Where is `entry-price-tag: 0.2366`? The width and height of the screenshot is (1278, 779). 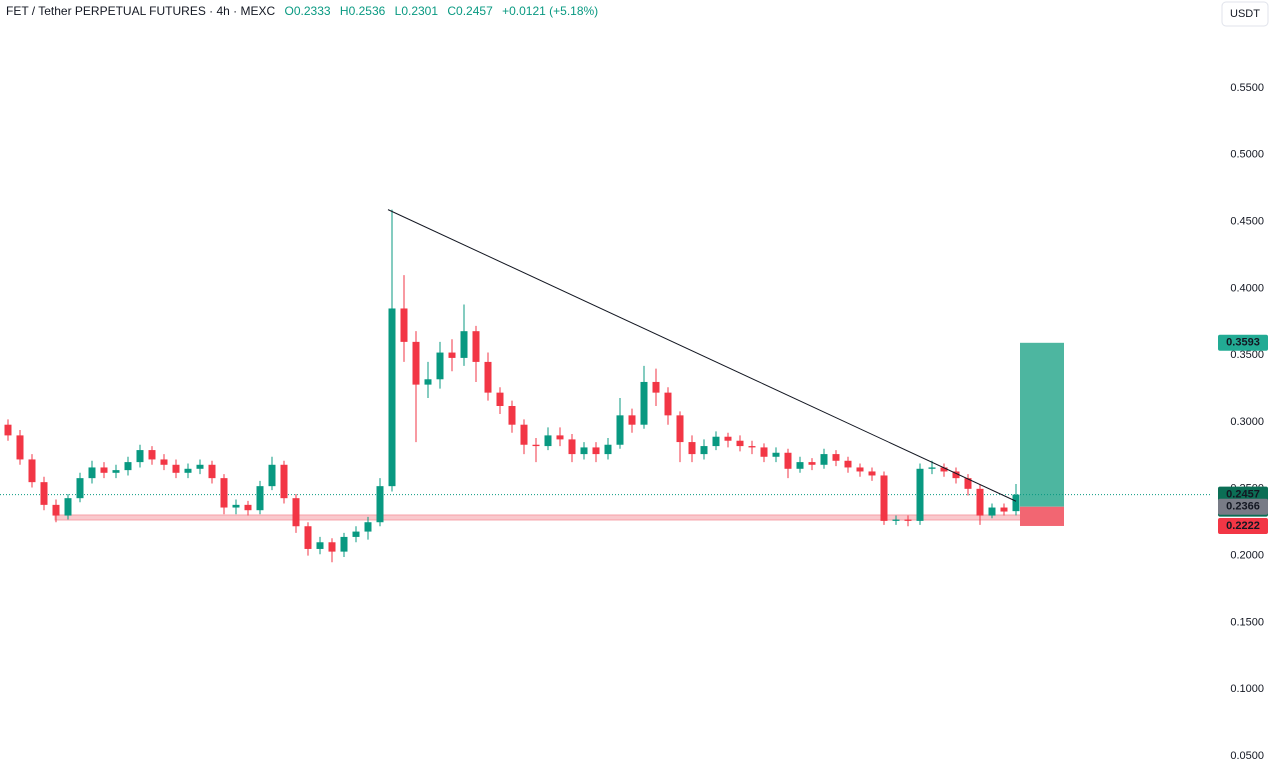
entry-price-tag: 0.2366 is located at coordinates (1243, 507).